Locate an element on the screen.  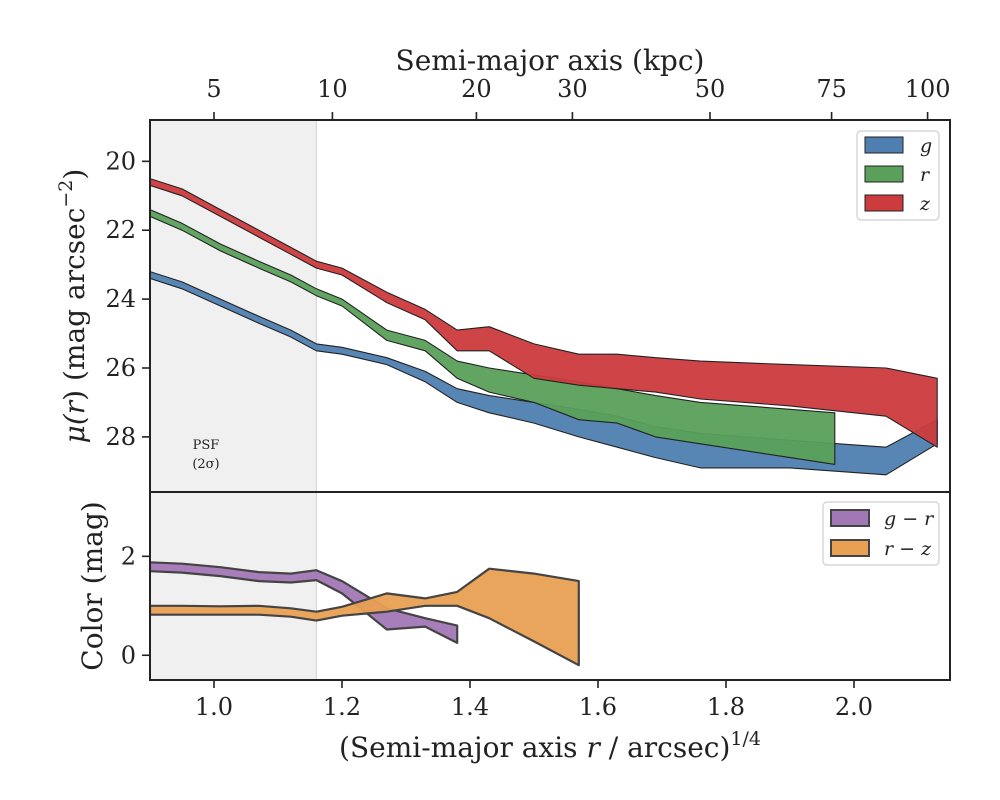
legend-label-g: g is located at coordinates (926, 146).